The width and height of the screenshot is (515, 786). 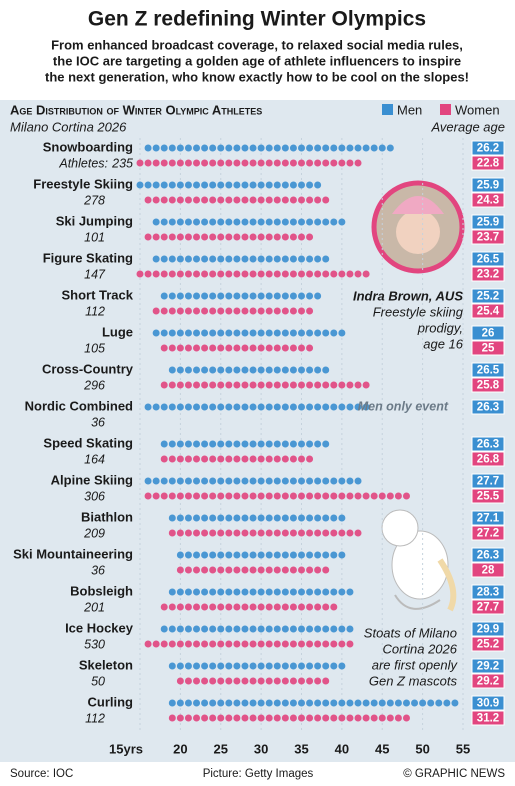 I want to click on sport-name: Skeleton, so click(x=106, y=664).